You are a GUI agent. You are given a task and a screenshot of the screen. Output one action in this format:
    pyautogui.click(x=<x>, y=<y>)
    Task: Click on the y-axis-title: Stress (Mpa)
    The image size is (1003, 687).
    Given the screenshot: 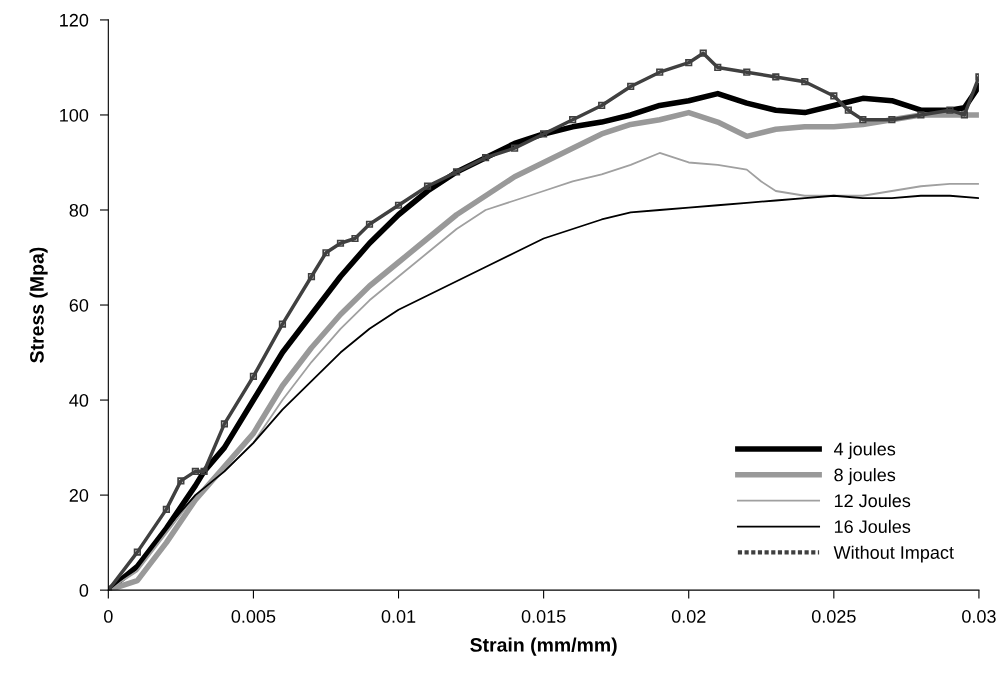 What is the action you would take?
    pyautogui.click(x=38, y=305)
    